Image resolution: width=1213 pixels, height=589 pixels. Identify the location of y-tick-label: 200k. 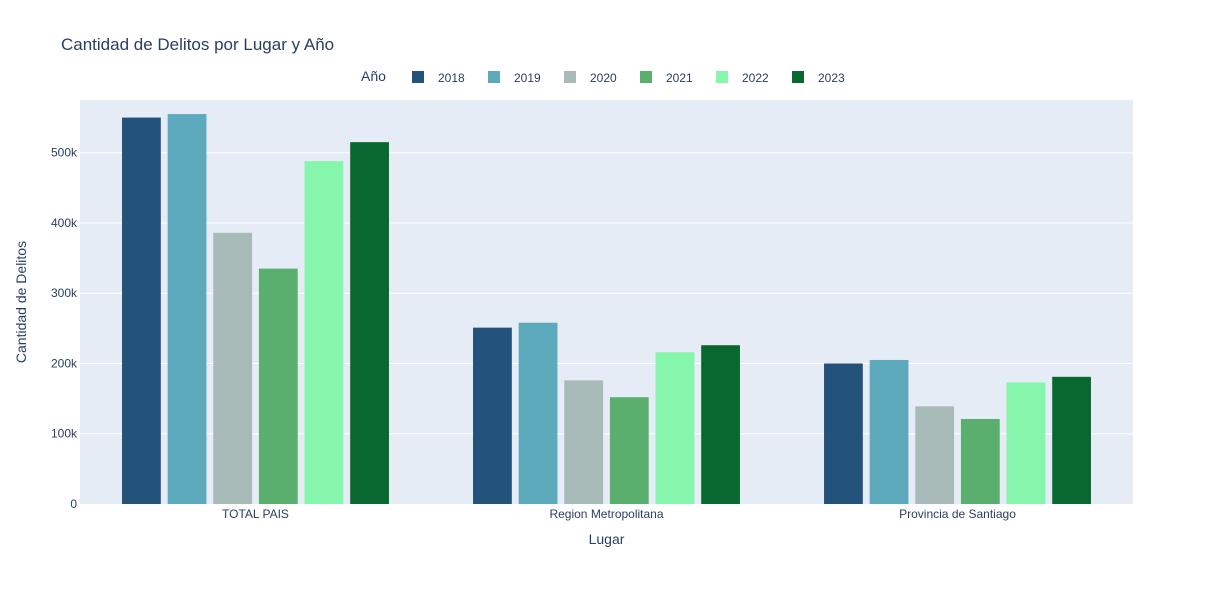
(64, 363).